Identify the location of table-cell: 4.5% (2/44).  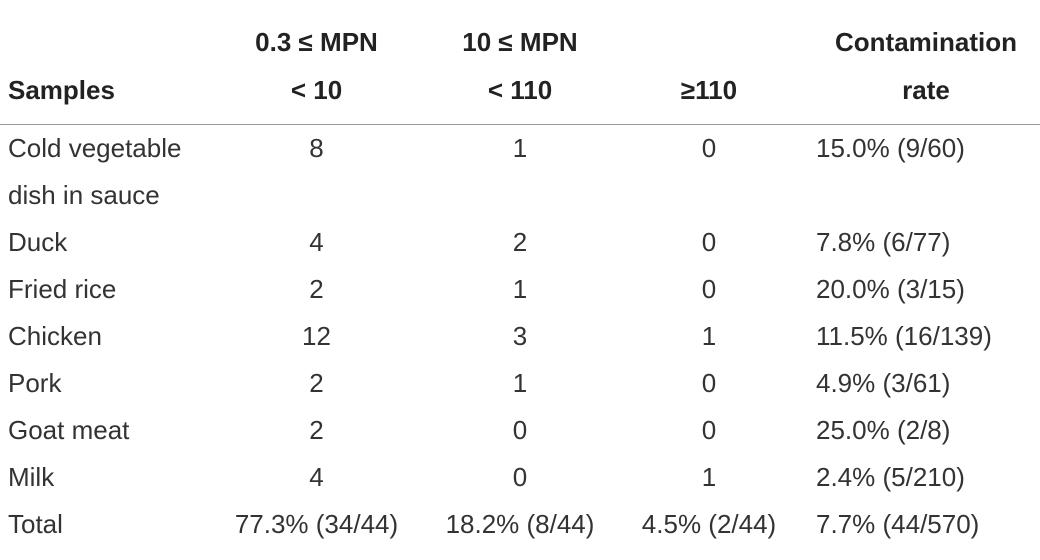
(709, 524).